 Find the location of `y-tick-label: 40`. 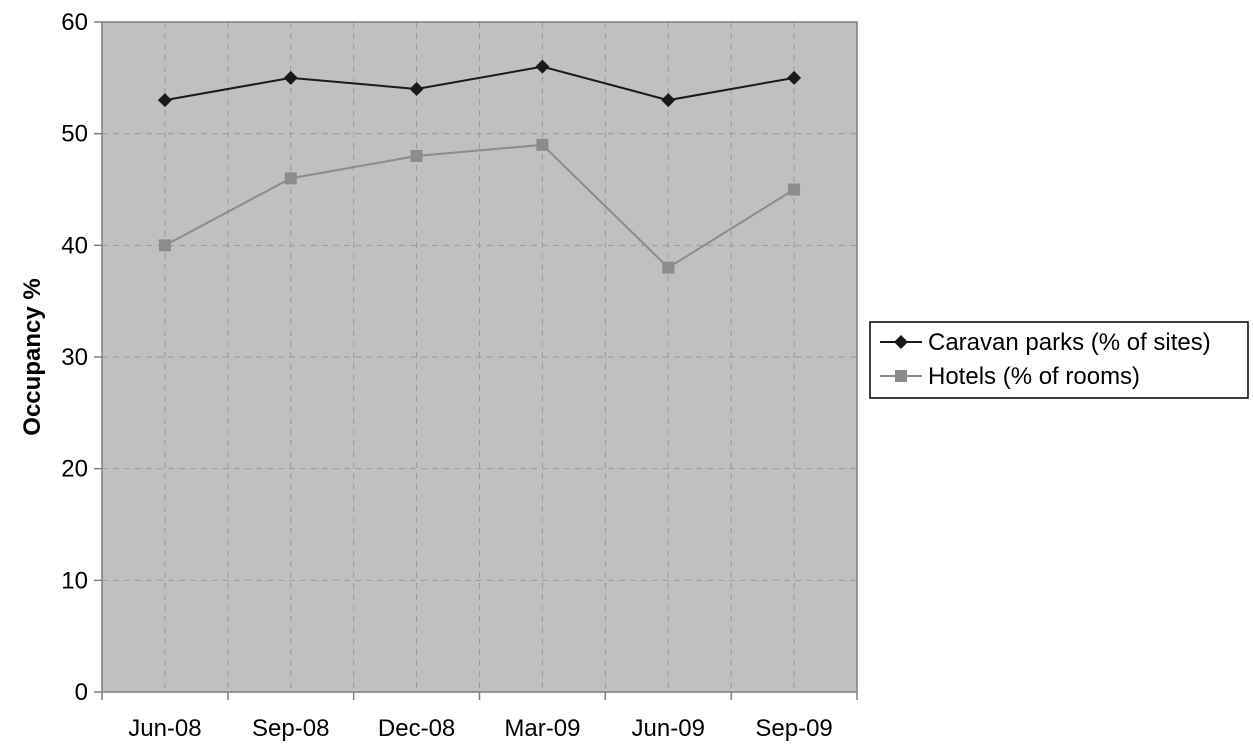

y-tick-label: 40 is located at coordinates (74, 245).